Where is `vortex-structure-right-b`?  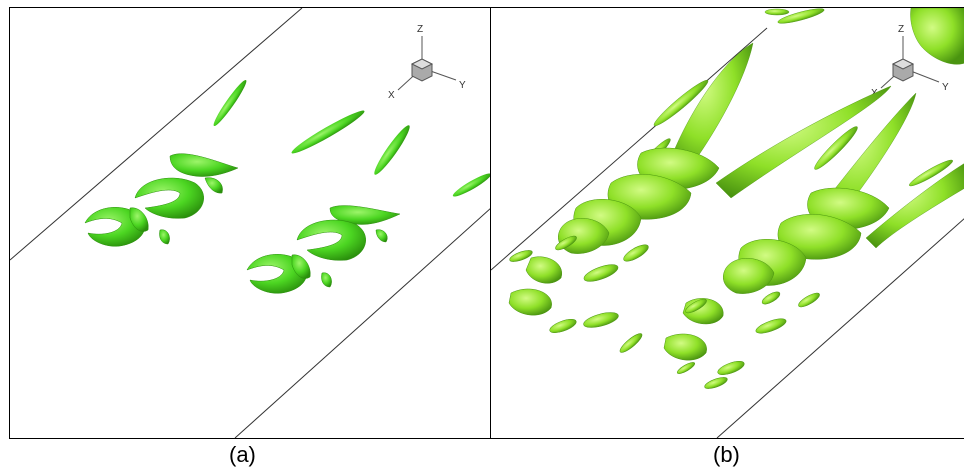 vortex-structure-right-b is located at coordinates (776, 289).